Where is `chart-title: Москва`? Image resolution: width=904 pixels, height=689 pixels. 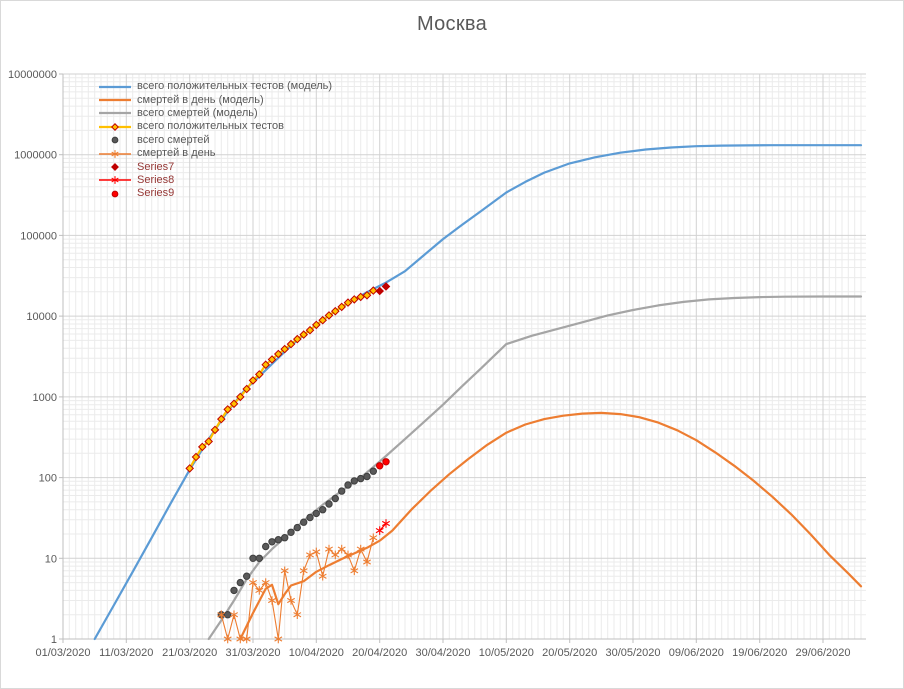 chart-title: Москва is located at coordinates (452, 24).